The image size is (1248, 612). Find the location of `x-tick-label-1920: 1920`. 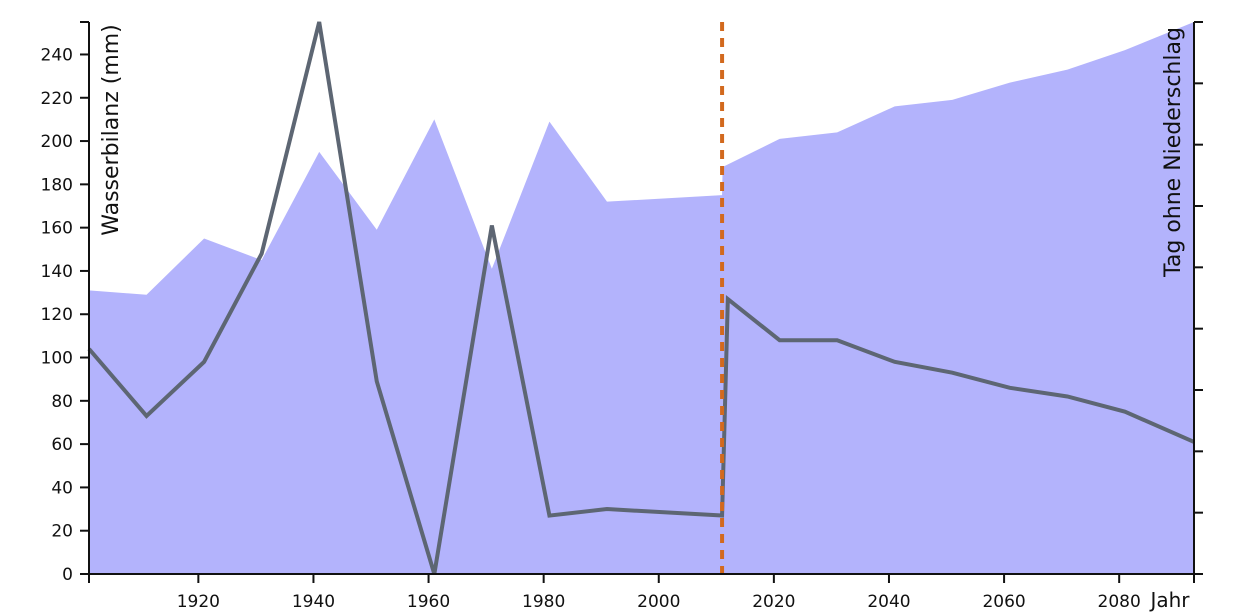

x-tick-label-1920: 1920 is located at coordinates (198, 602).